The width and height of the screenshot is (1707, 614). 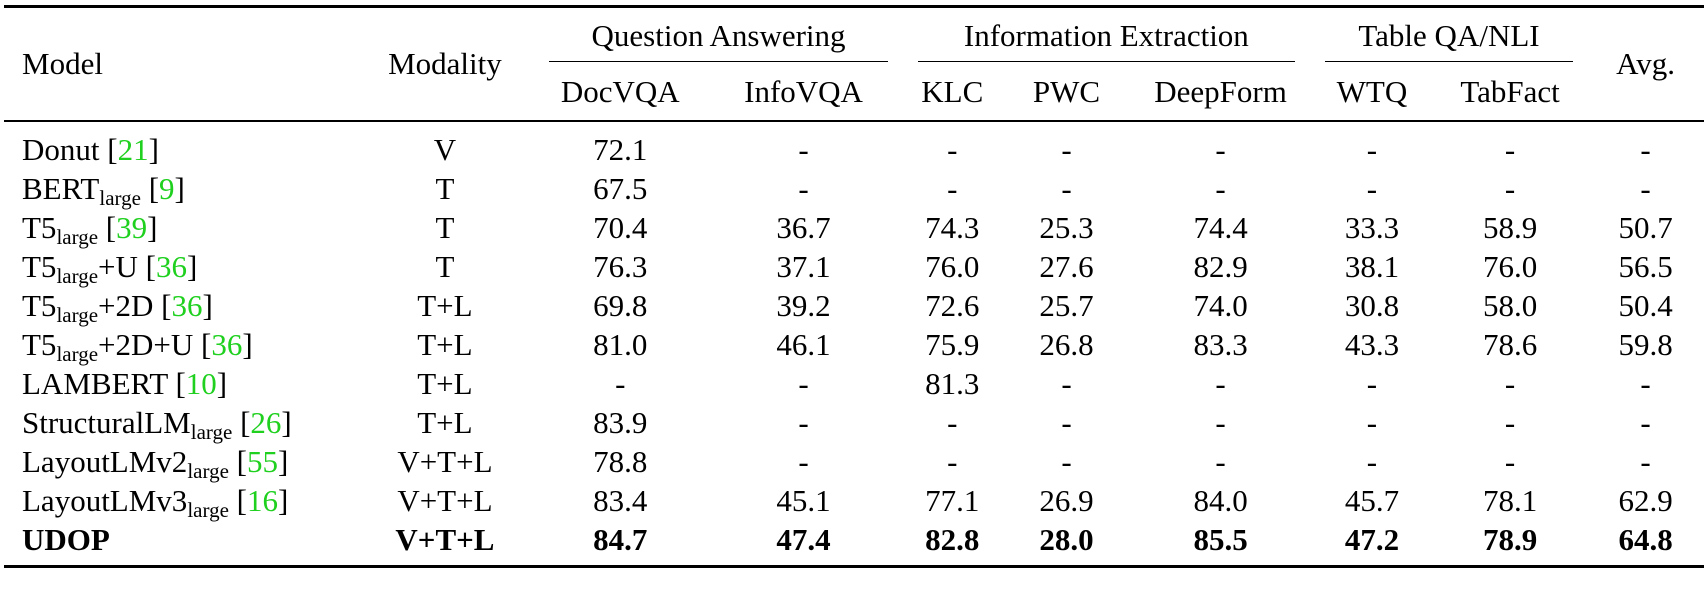 I want to click on model-cell: LayoutLMv3large [16], so click(x=155, y=502).